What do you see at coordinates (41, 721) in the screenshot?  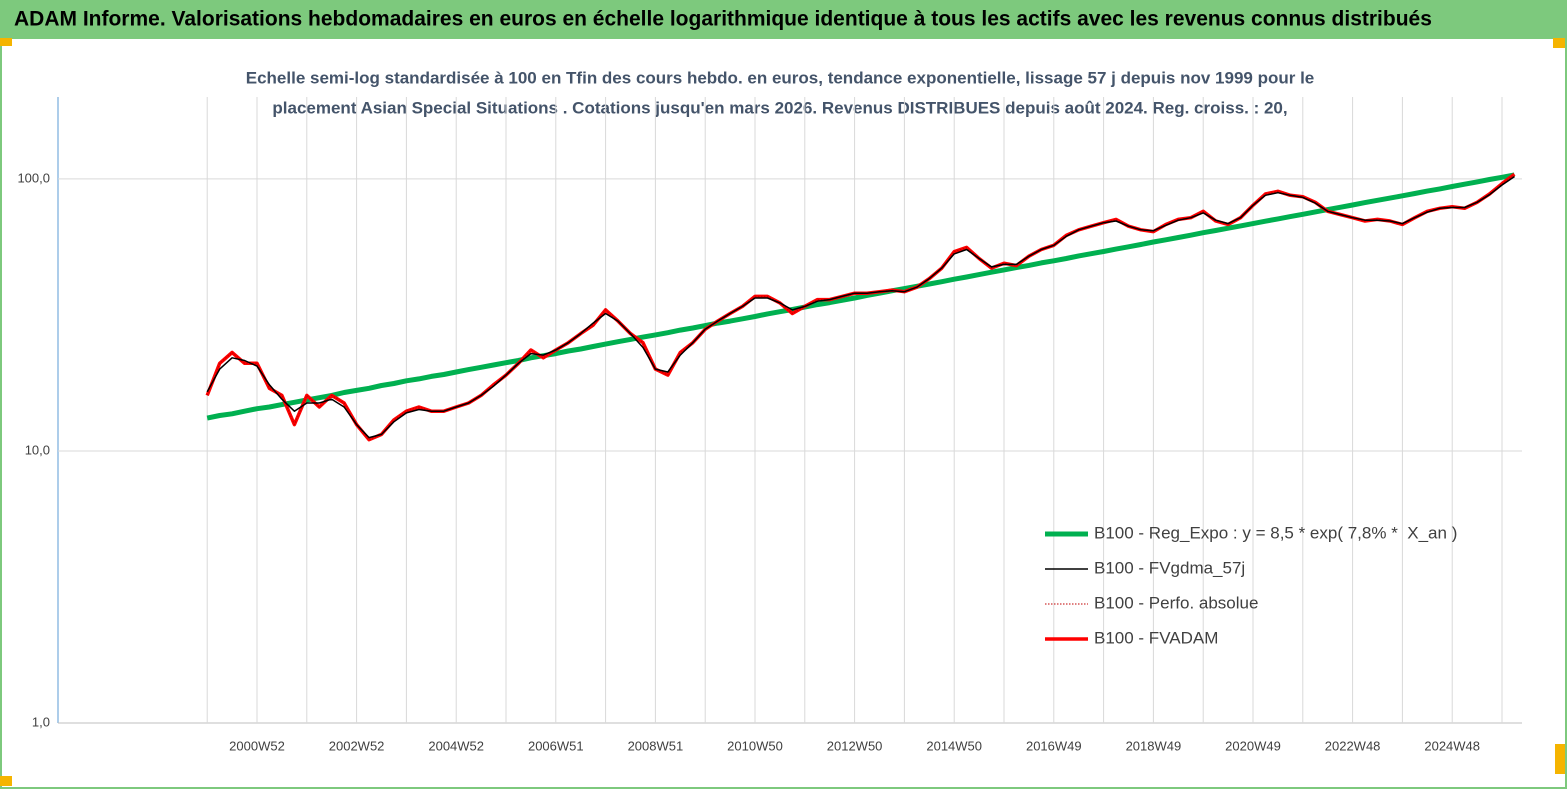 I see `y-tick-label: 1,0` at bounding box center [41, 721].